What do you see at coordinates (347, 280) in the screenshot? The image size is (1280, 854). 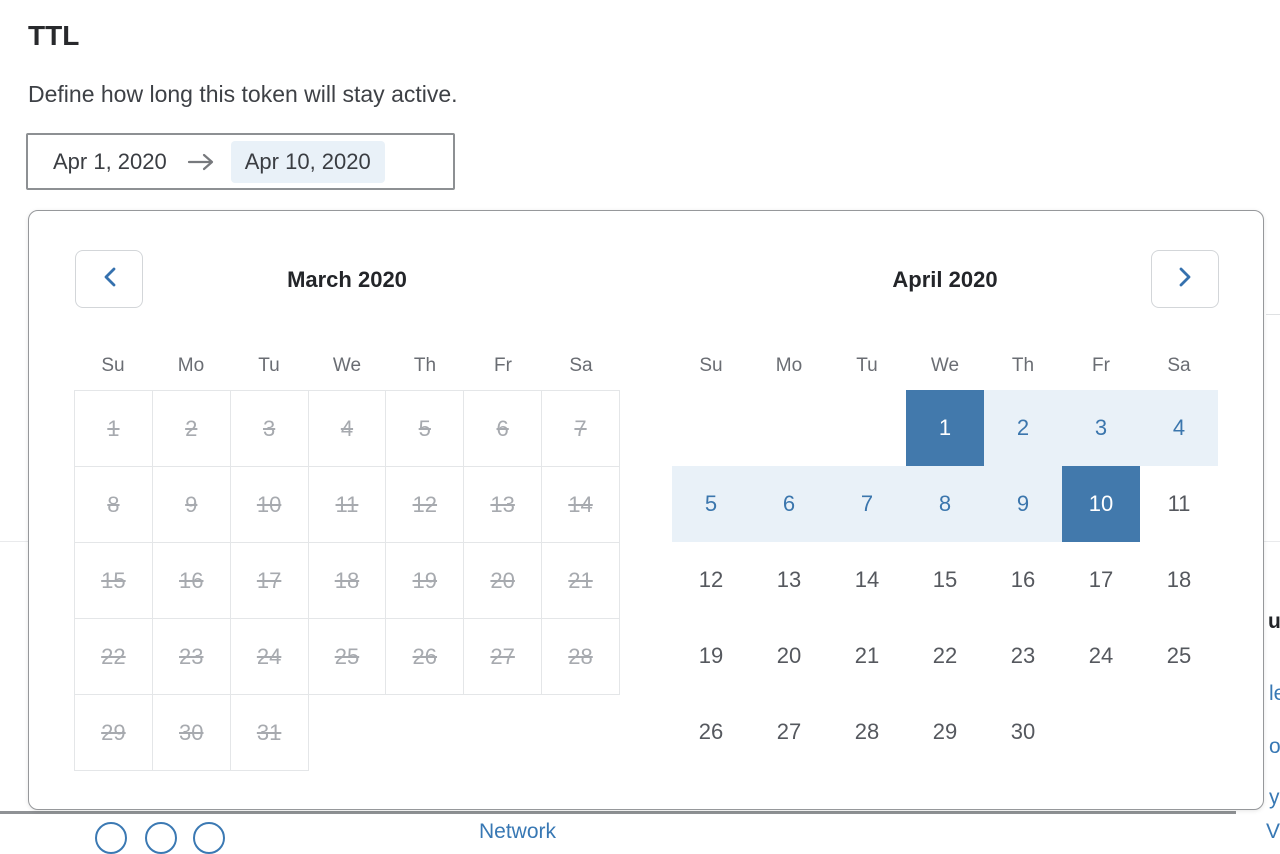 I see `month-title: March 2020` at bounding box center [347, 280].